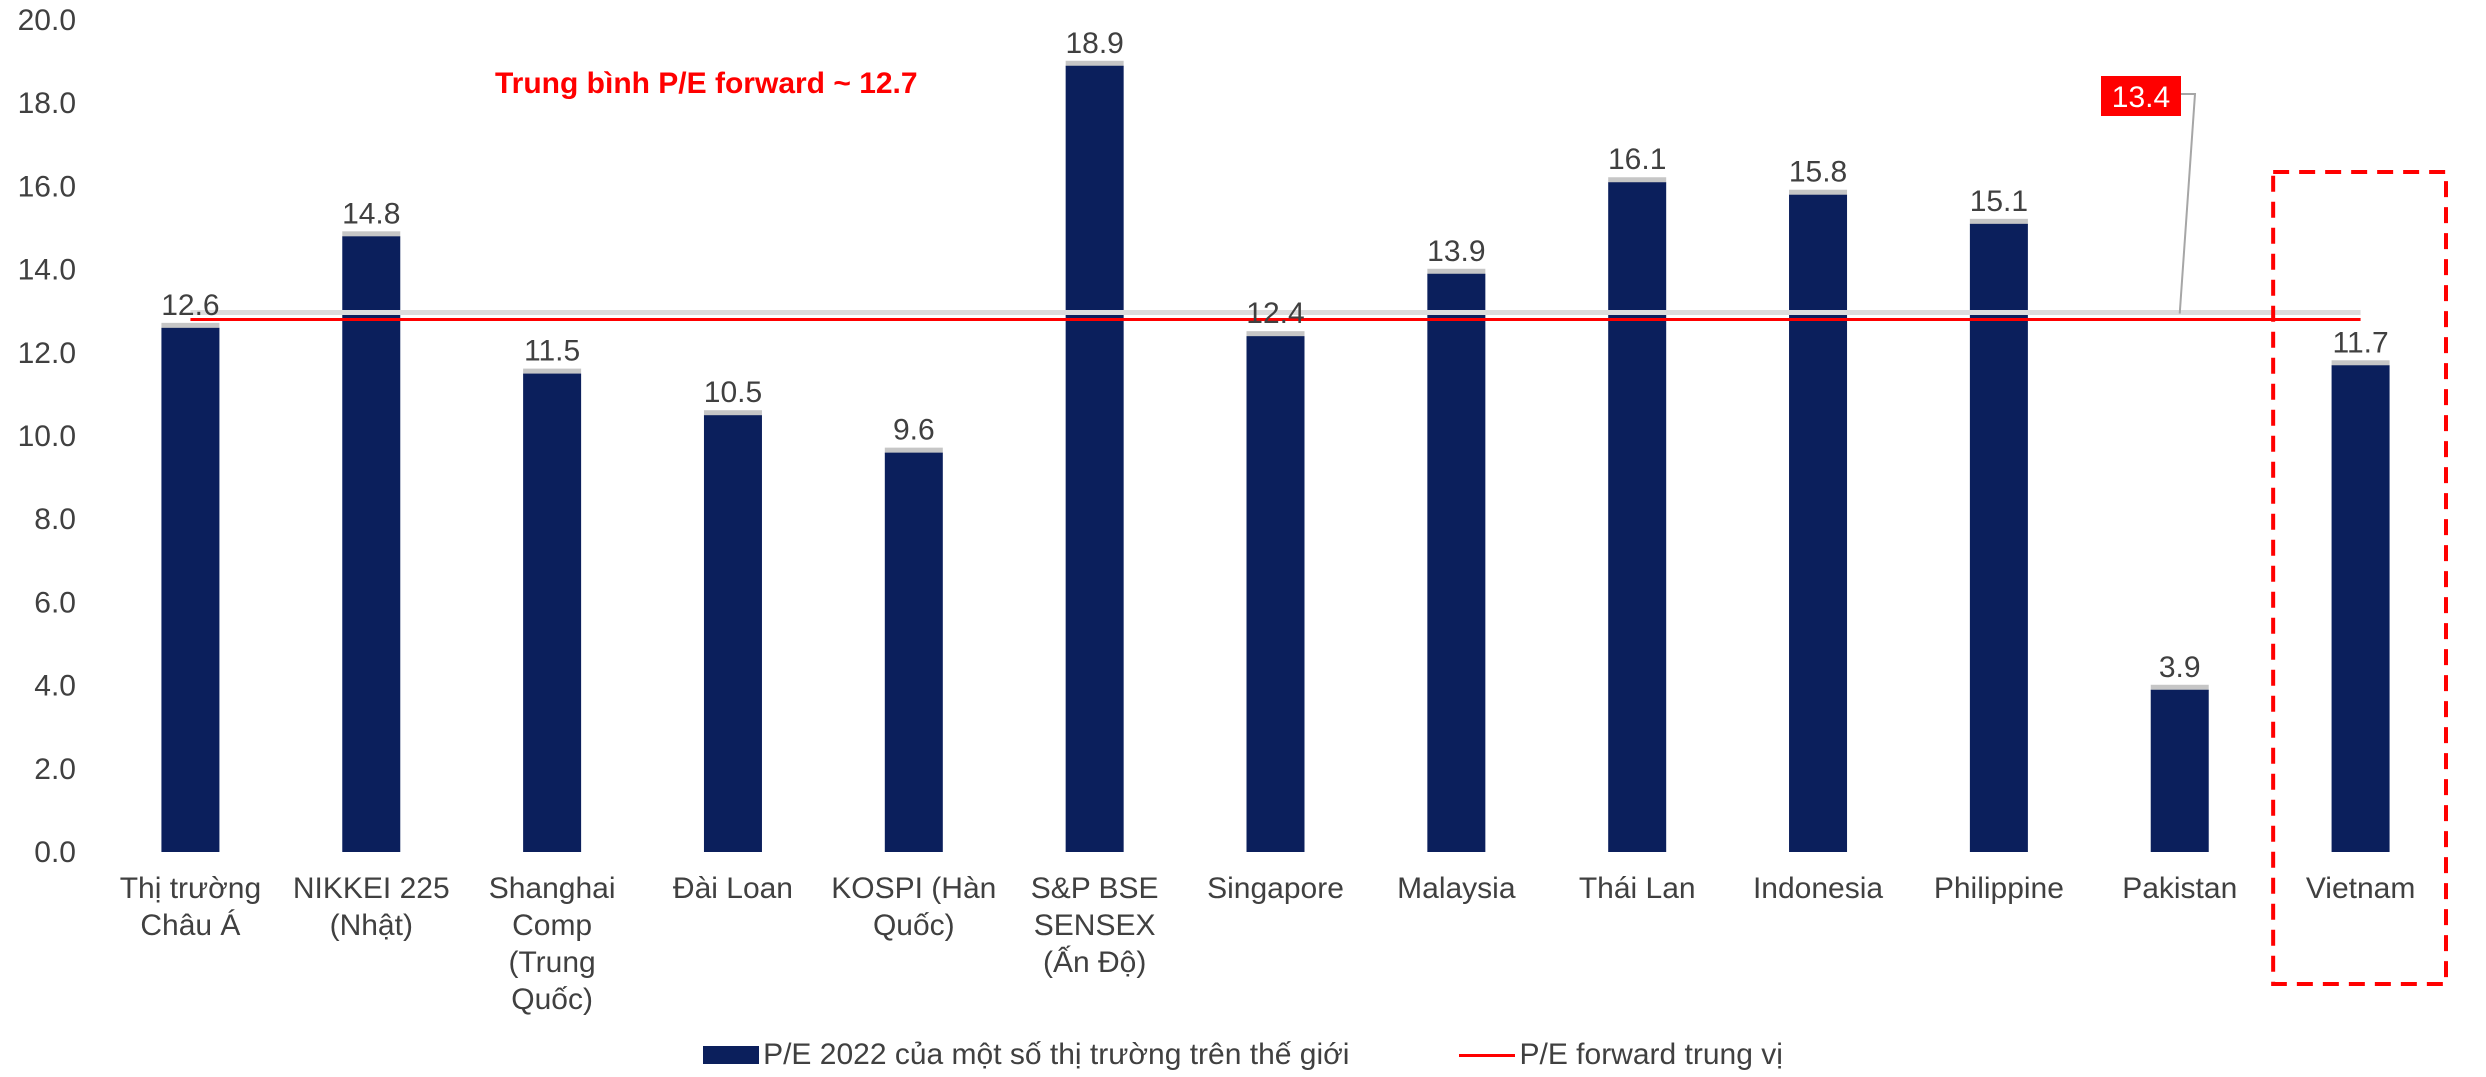  I want to click on x-category-label: Singapore, so click(1275, 888).